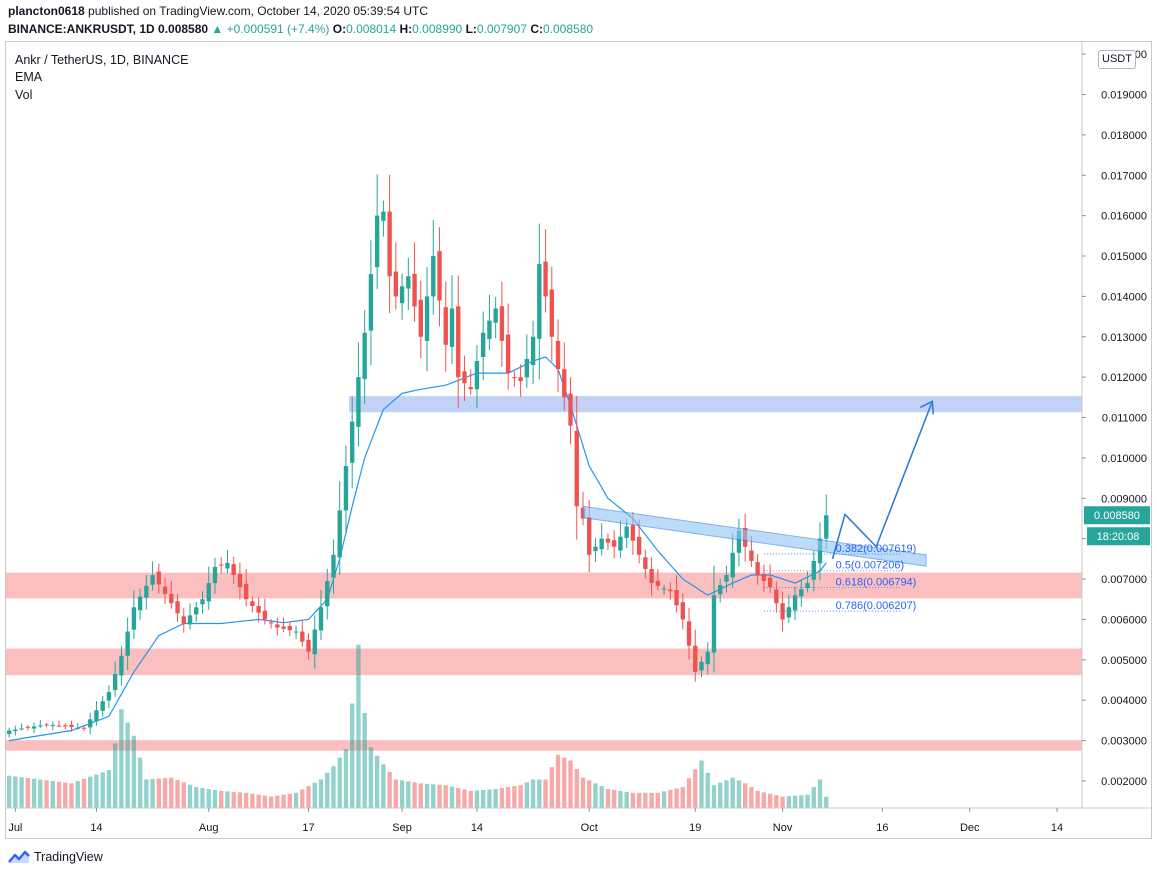  What do you see at coordinates (1124, 176) in the screenshot?
I see `y-tick-label: 0.017000` at bounding box center [1124, 176].